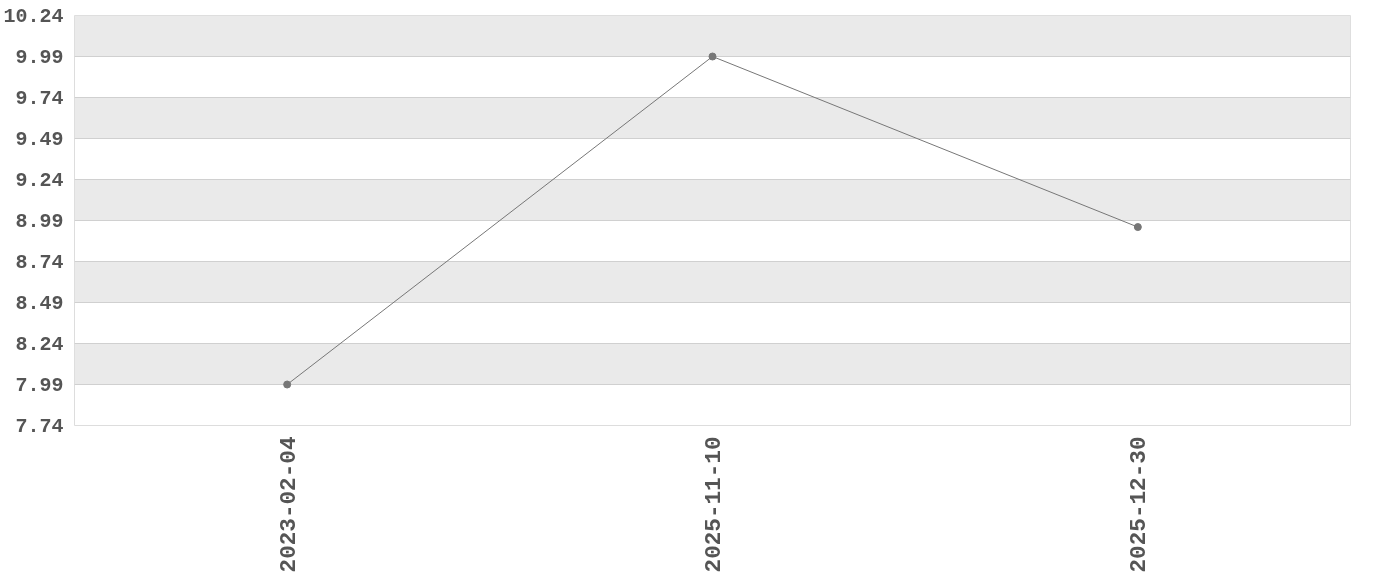  Describe the element at coordinates (39, 180) in the screenshot. I see `y-tick-label: 9.24` at that location.